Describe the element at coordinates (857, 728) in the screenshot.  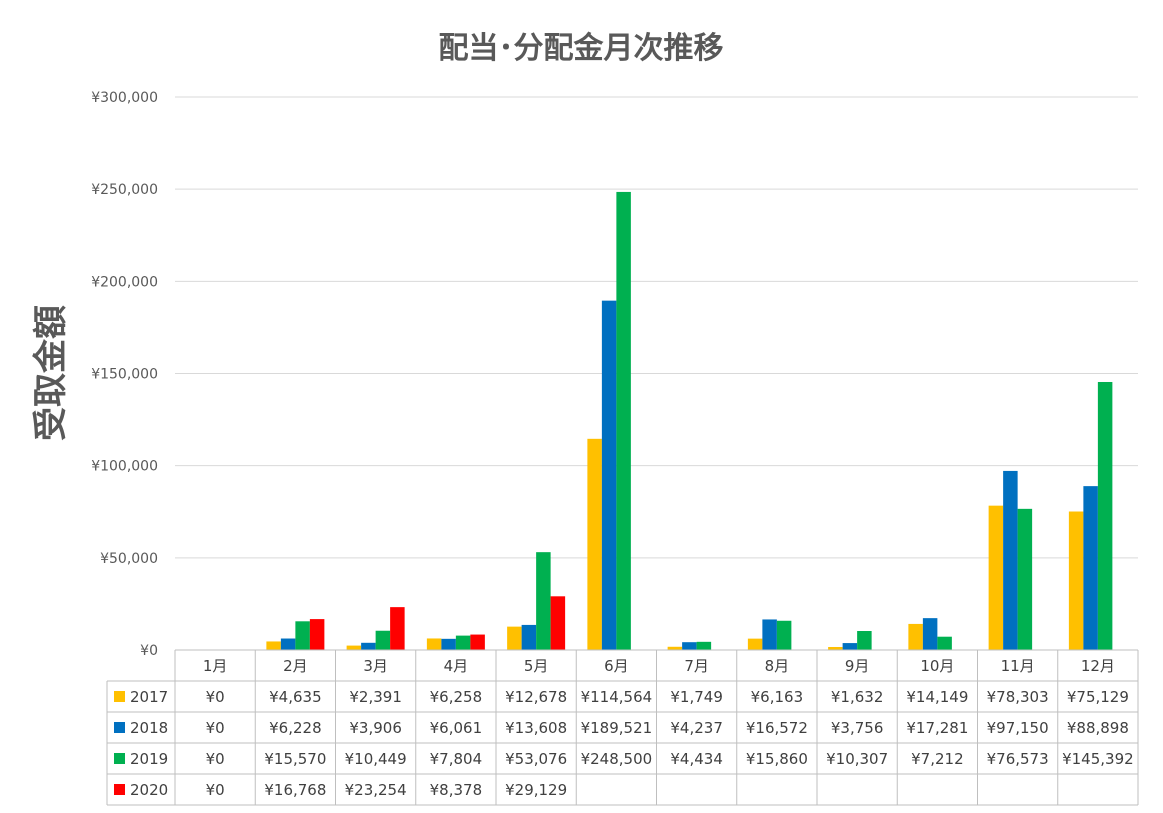
I see `data-label: ¥3,756` at that location.